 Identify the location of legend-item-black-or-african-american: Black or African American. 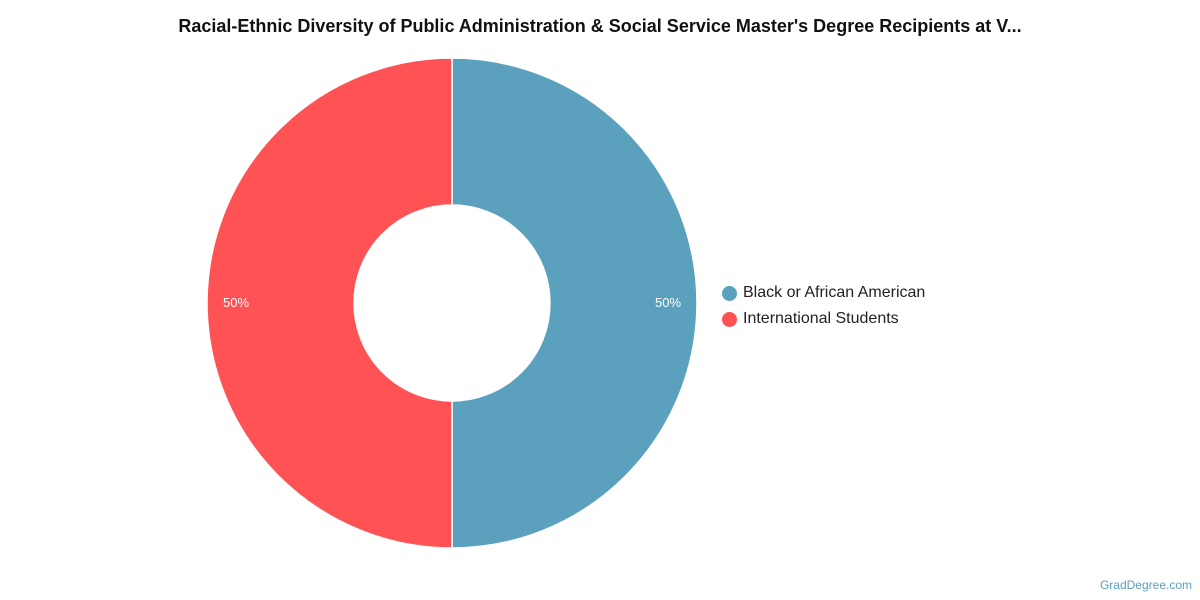
(823, 293).